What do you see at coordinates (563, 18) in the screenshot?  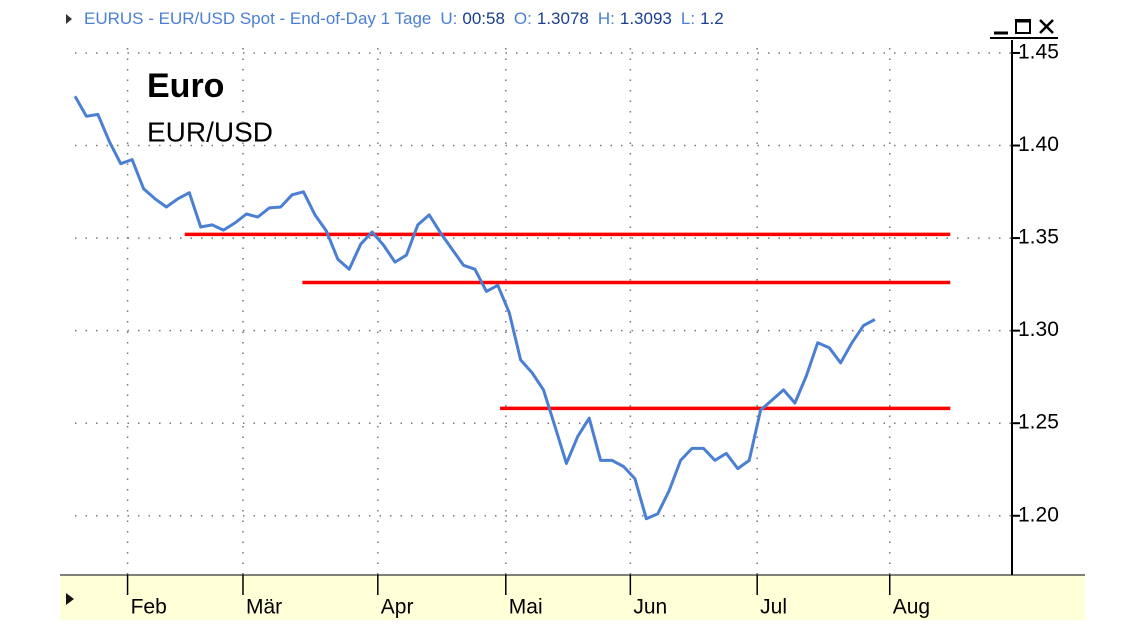 I see `header-field-value: 1.3078` at bounding box center [563, 18].